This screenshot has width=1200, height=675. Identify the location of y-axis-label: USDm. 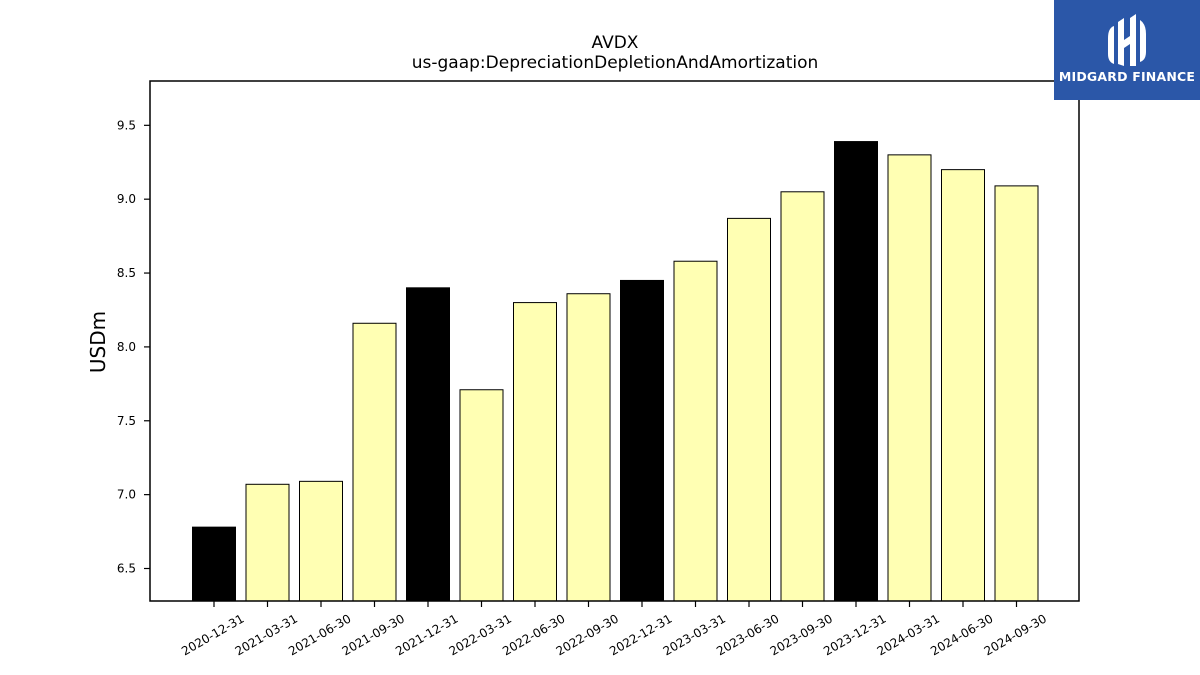
(98, 342).